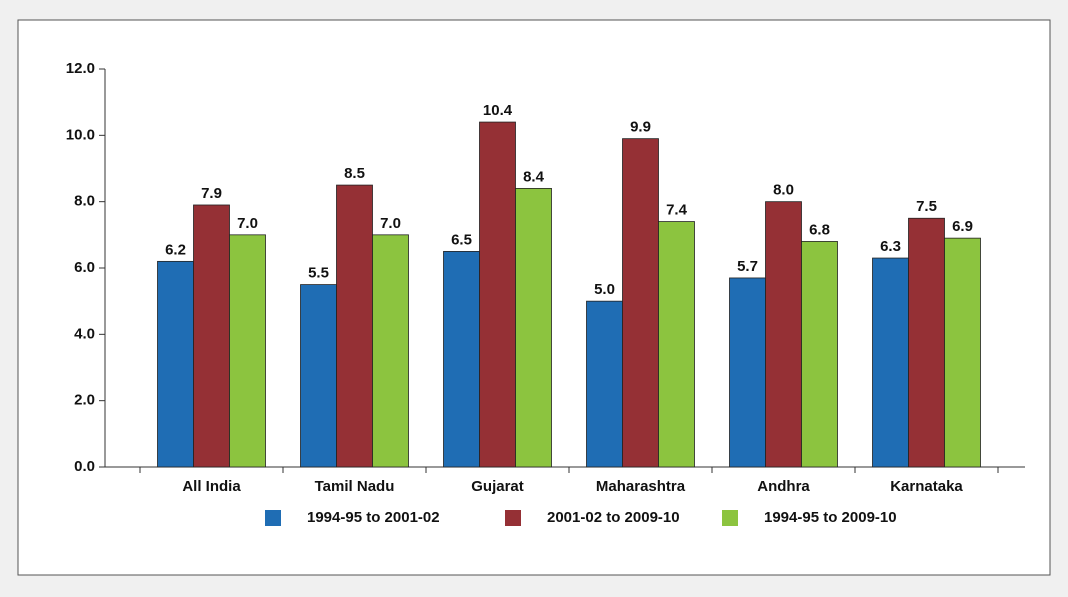 The image size is (1068, 597). I want to click on data-label: 9.9, so click(640, 127).